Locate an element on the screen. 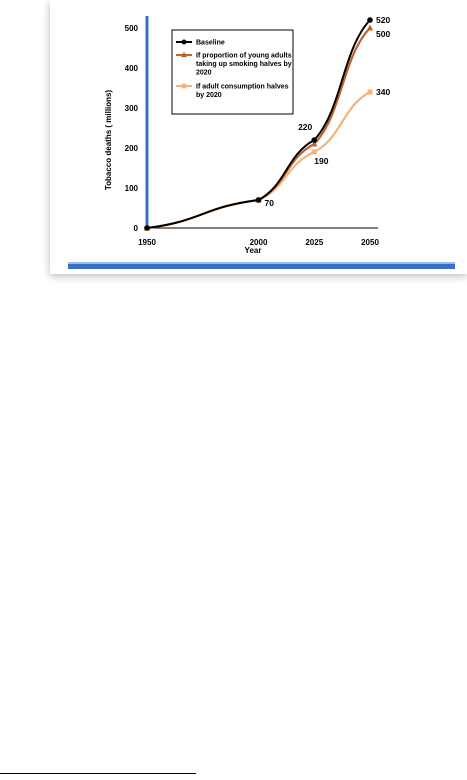  legend-label: by 2020 is located at coordinates (209, 95).